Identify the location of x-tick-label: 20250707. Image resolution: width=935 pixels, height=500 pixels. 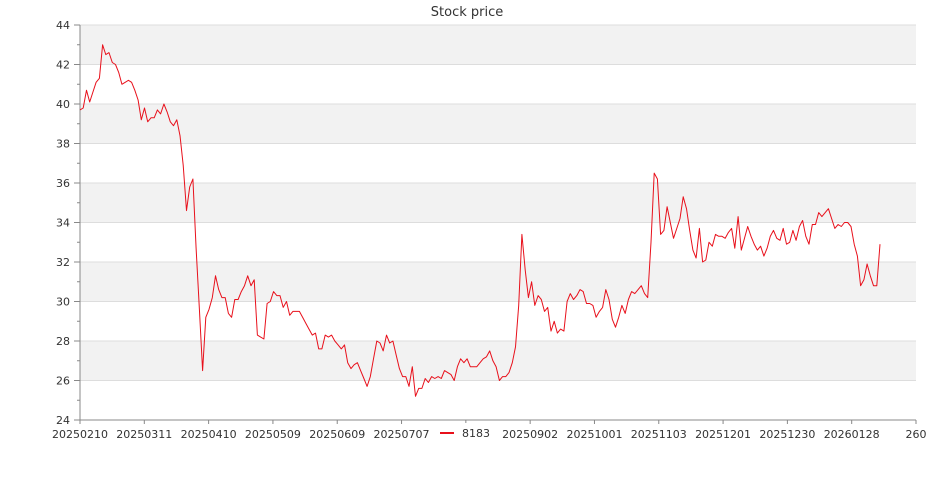
(402, 434).